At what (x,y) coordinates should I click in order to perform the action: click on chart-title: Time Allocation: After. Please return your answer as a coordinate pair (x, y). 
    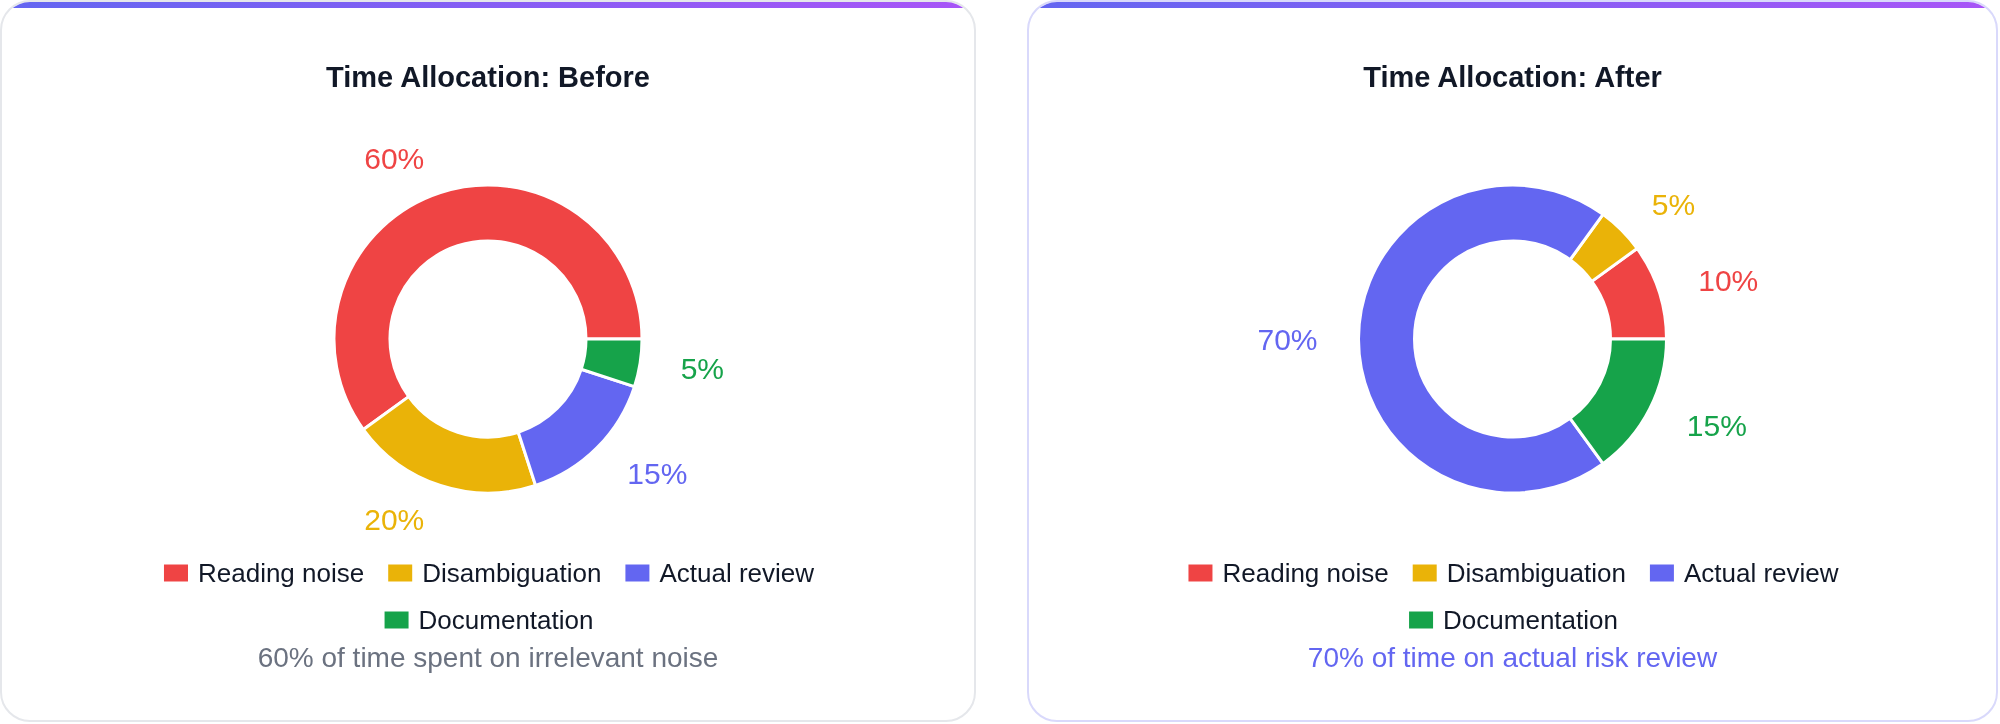
    Looking at the image, I should click on (1512, 76).